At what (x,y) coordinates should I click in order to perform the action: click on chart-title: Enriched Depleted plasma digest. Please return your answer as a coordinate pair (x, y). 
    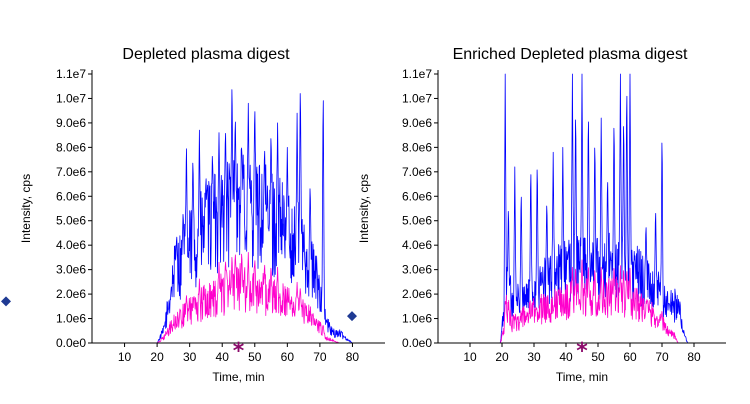
    Looking at the image, I should click on (570, 54).